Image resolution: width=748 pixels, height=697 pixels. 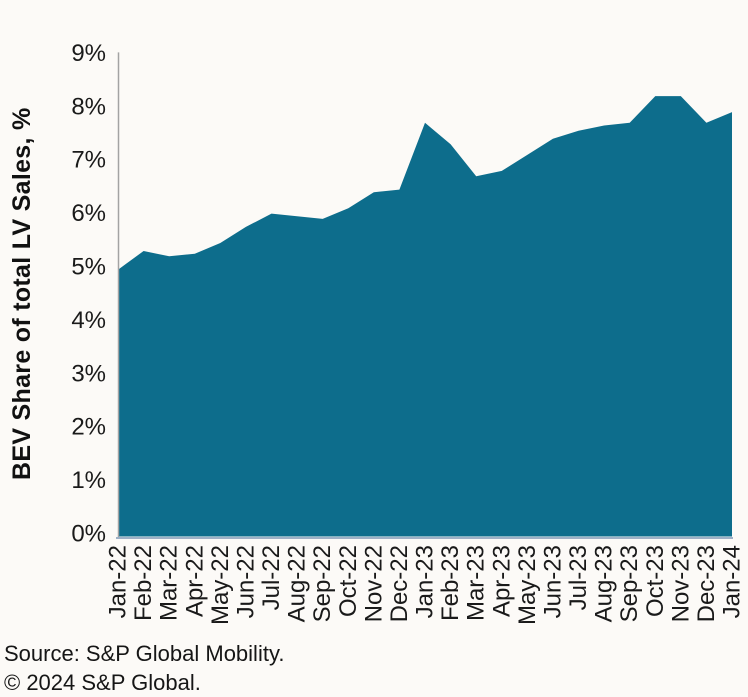 What do you see at coordinates (373, 583) in the screenshot?
I see `x-tick-label: Nov-22` at bounding box center [373, 583].